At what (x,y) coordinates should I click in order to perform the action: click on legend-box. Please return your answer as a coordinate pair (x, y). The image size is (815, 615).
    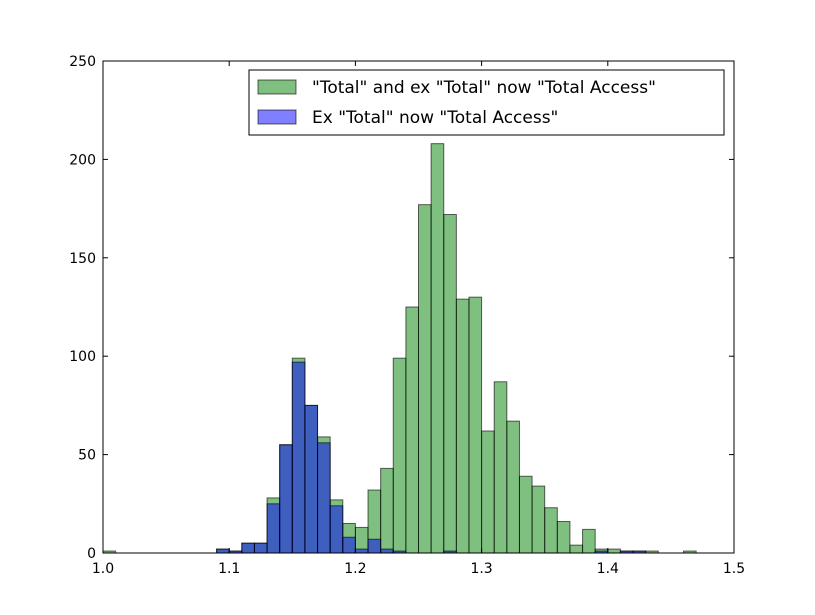
    Looking at the image, I should click on (486, 102).